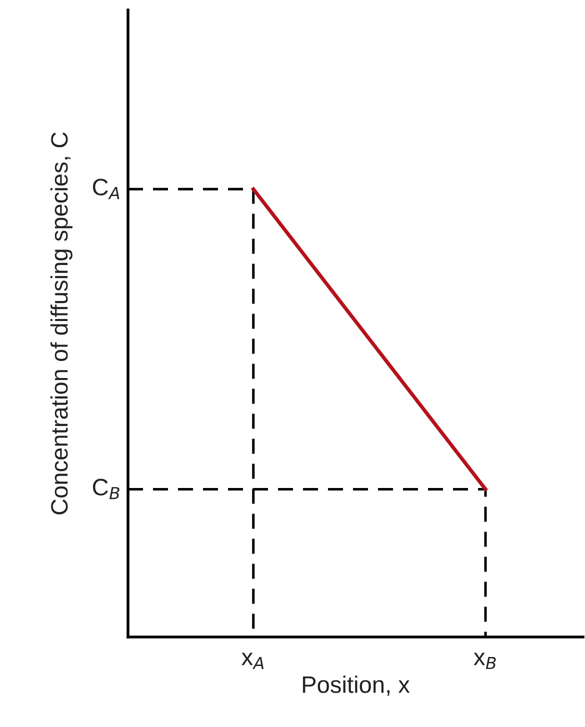 This screenshot has width=585, height=727. What do you see at coordinates (485, 661) in the screenshot?
I see `x-tick-label: x$_{B}$` at bounding box center [485, 661].